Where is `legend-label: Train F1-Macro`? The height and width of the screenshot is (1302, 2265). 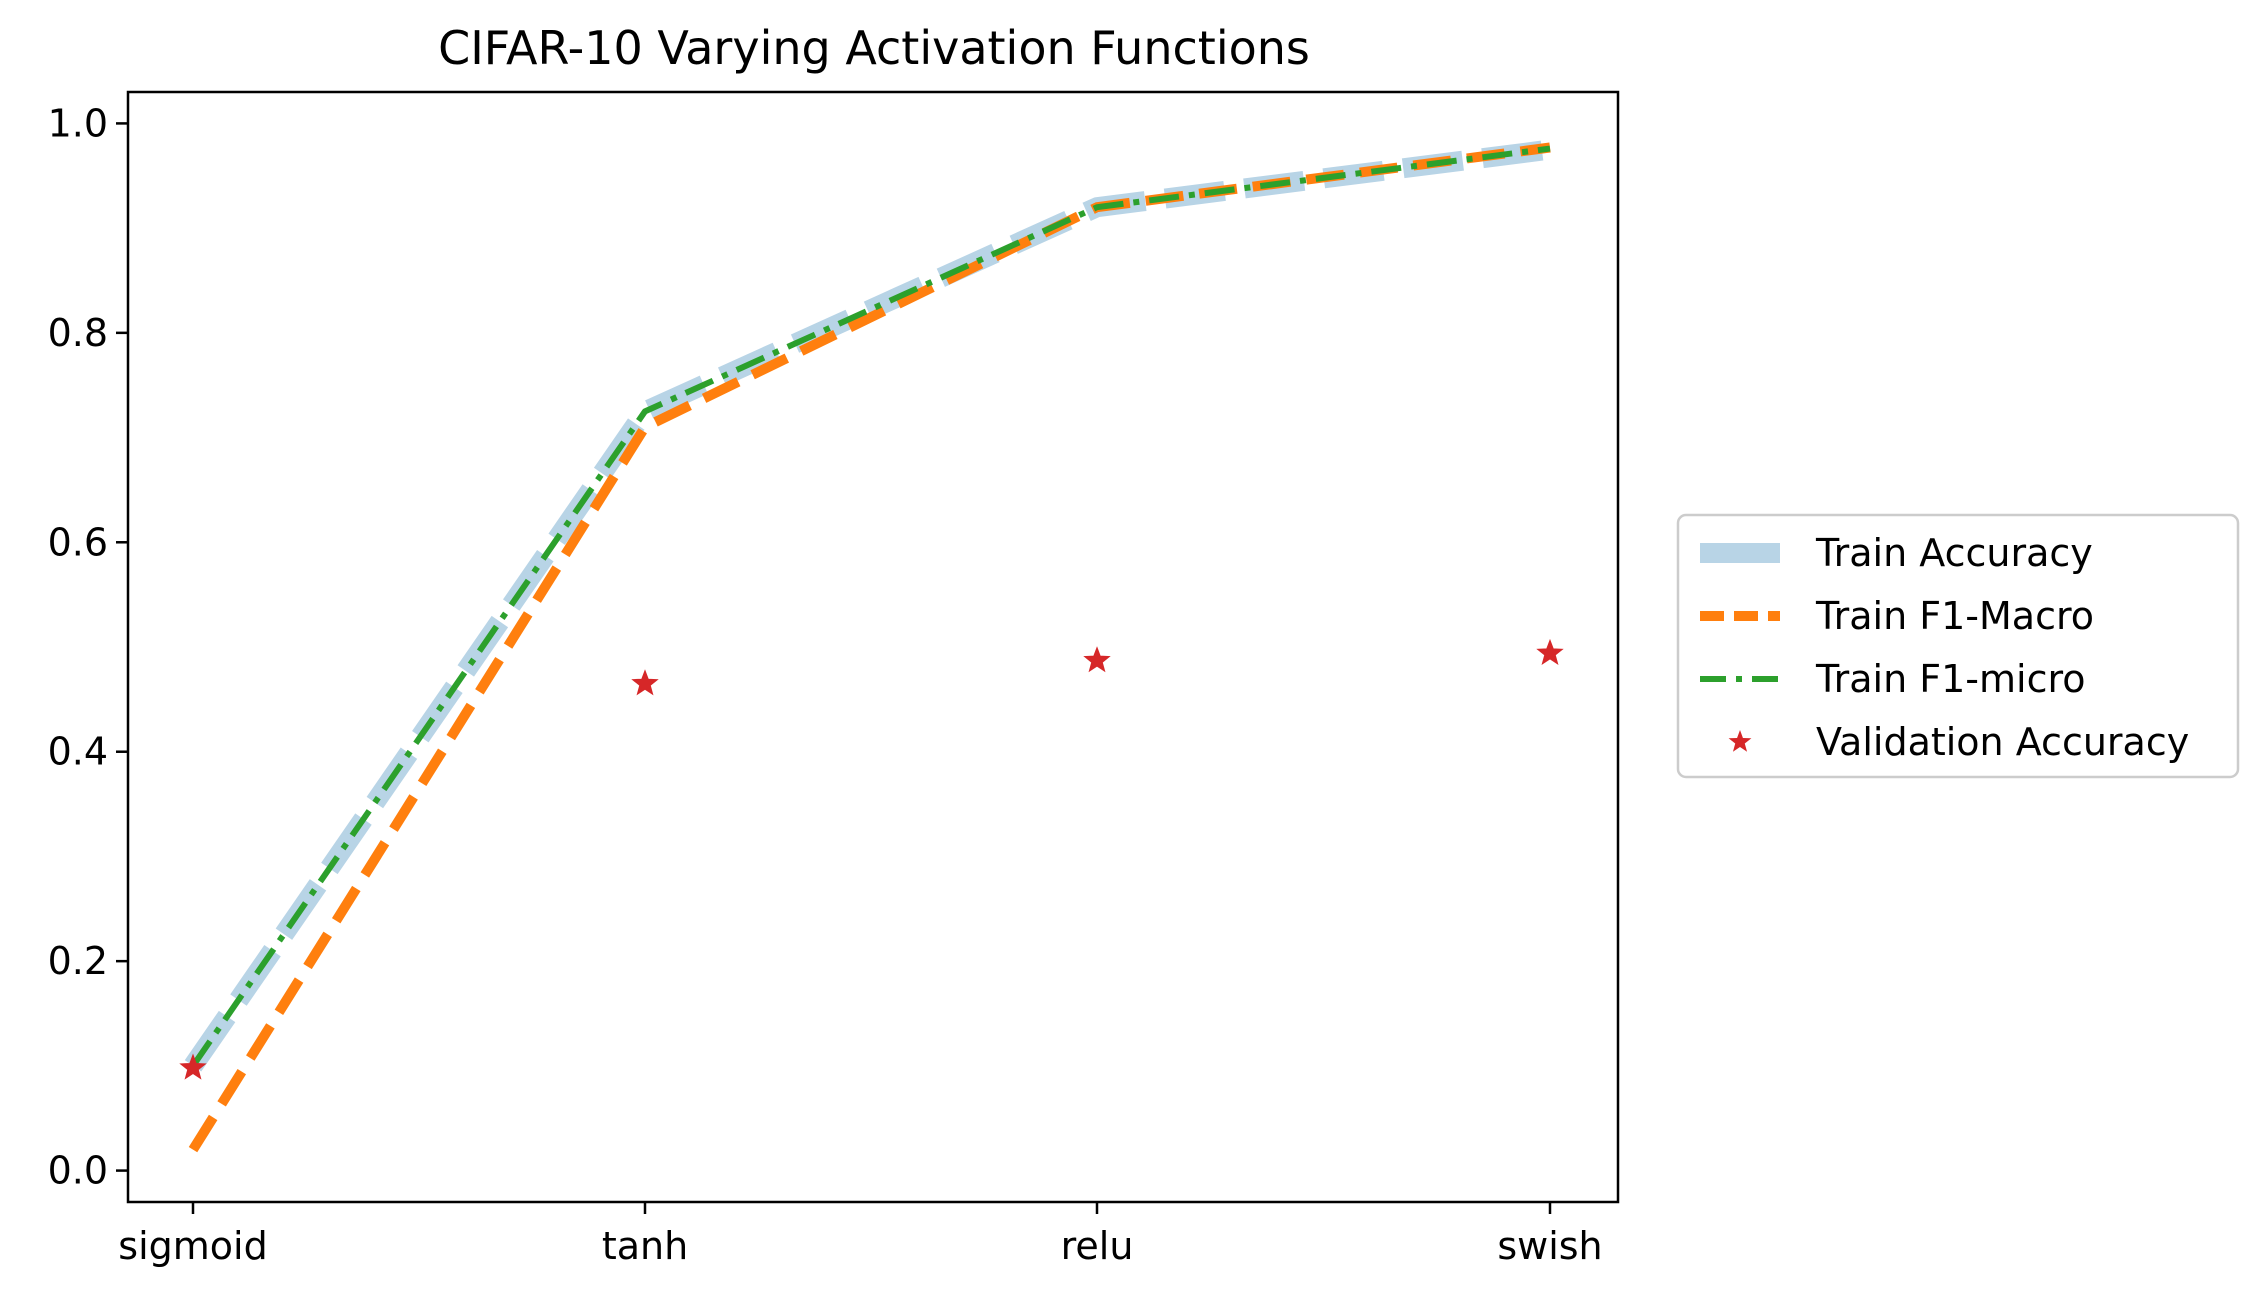 legend-label: Train F1-Macro is located at coordinates (1954, 616).